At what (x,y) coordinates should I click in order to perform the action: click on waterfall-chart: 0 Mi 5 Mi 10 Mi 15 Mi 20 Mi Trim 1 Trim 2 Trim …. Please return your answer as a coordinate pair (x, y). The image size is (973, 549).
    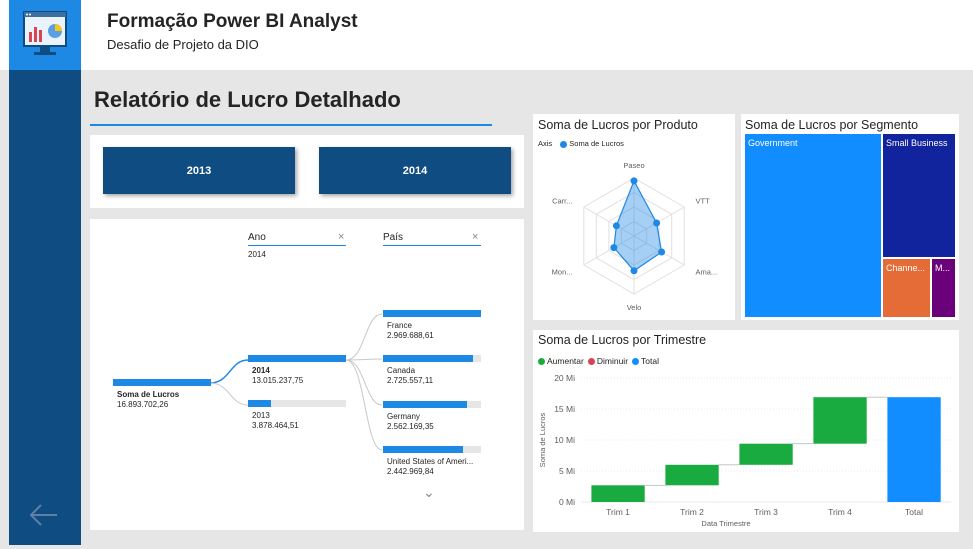
    Looking at the image, I should click on (744, 450).